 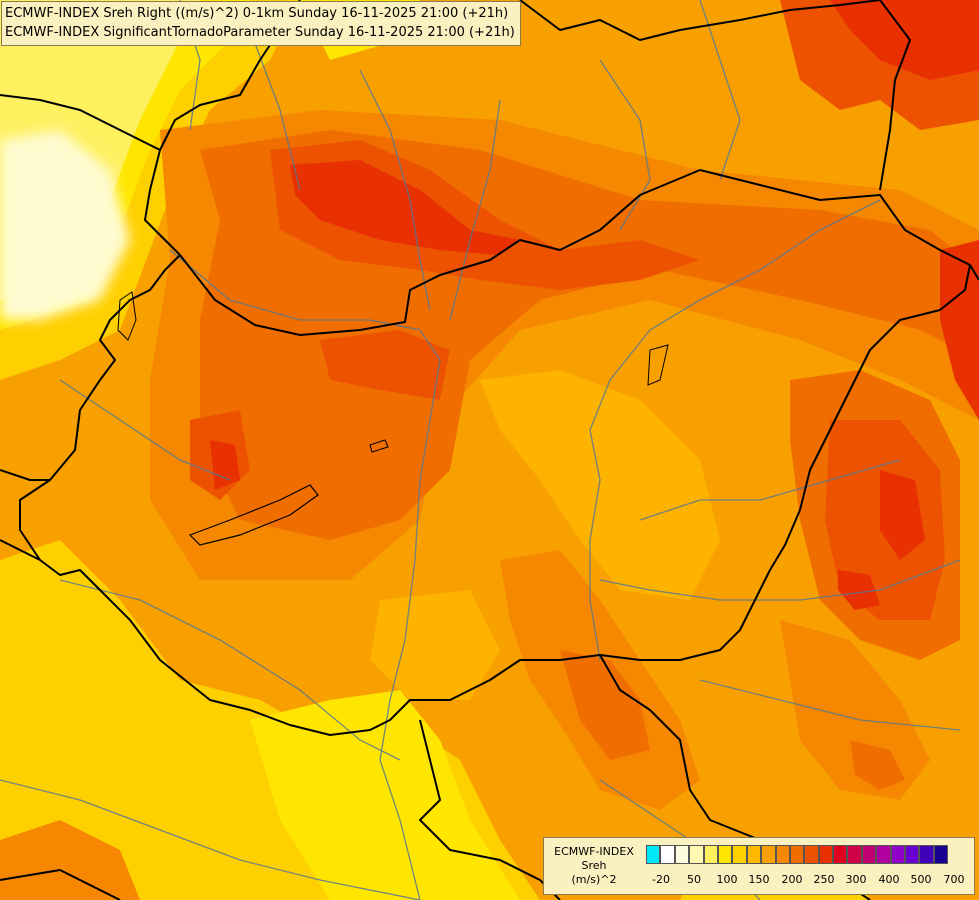 I want to click on river-hron, so click(x=475, y=210).